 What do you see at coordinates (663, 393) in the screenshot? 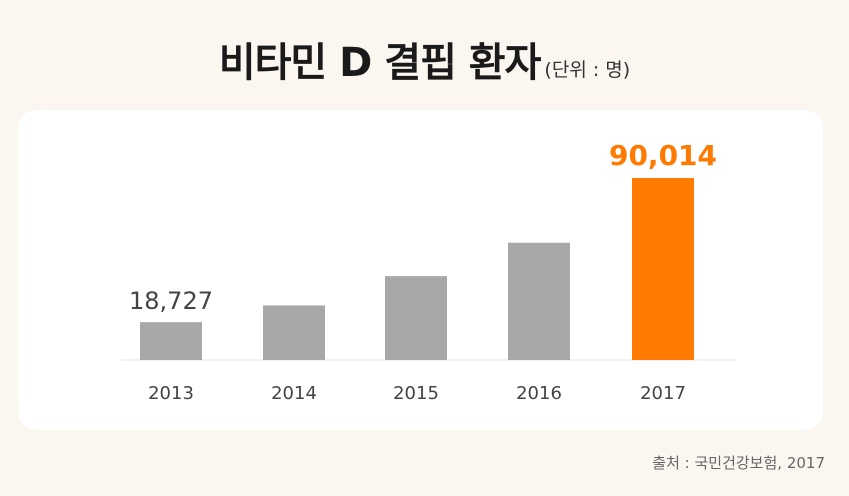
I see `x-tick-label: 2017` at bounding box center [663, 393].